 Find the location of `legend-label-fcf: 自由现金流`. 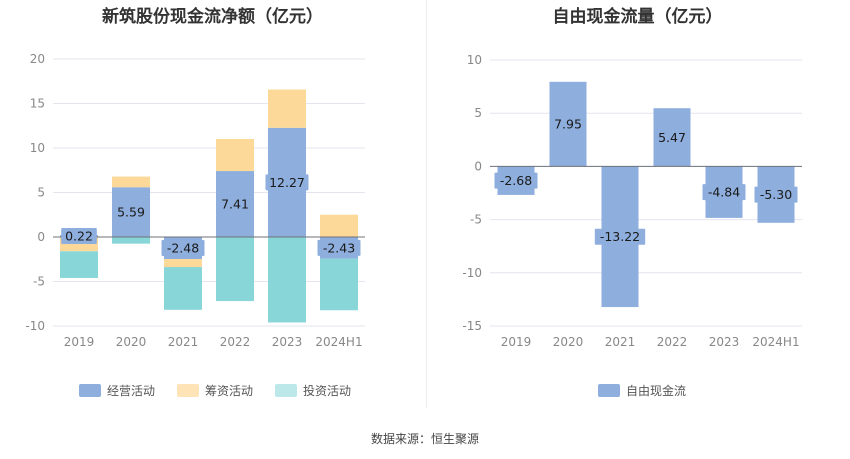

legend-label-fcf: 自由现金流 is located at coordinates (656, 391).